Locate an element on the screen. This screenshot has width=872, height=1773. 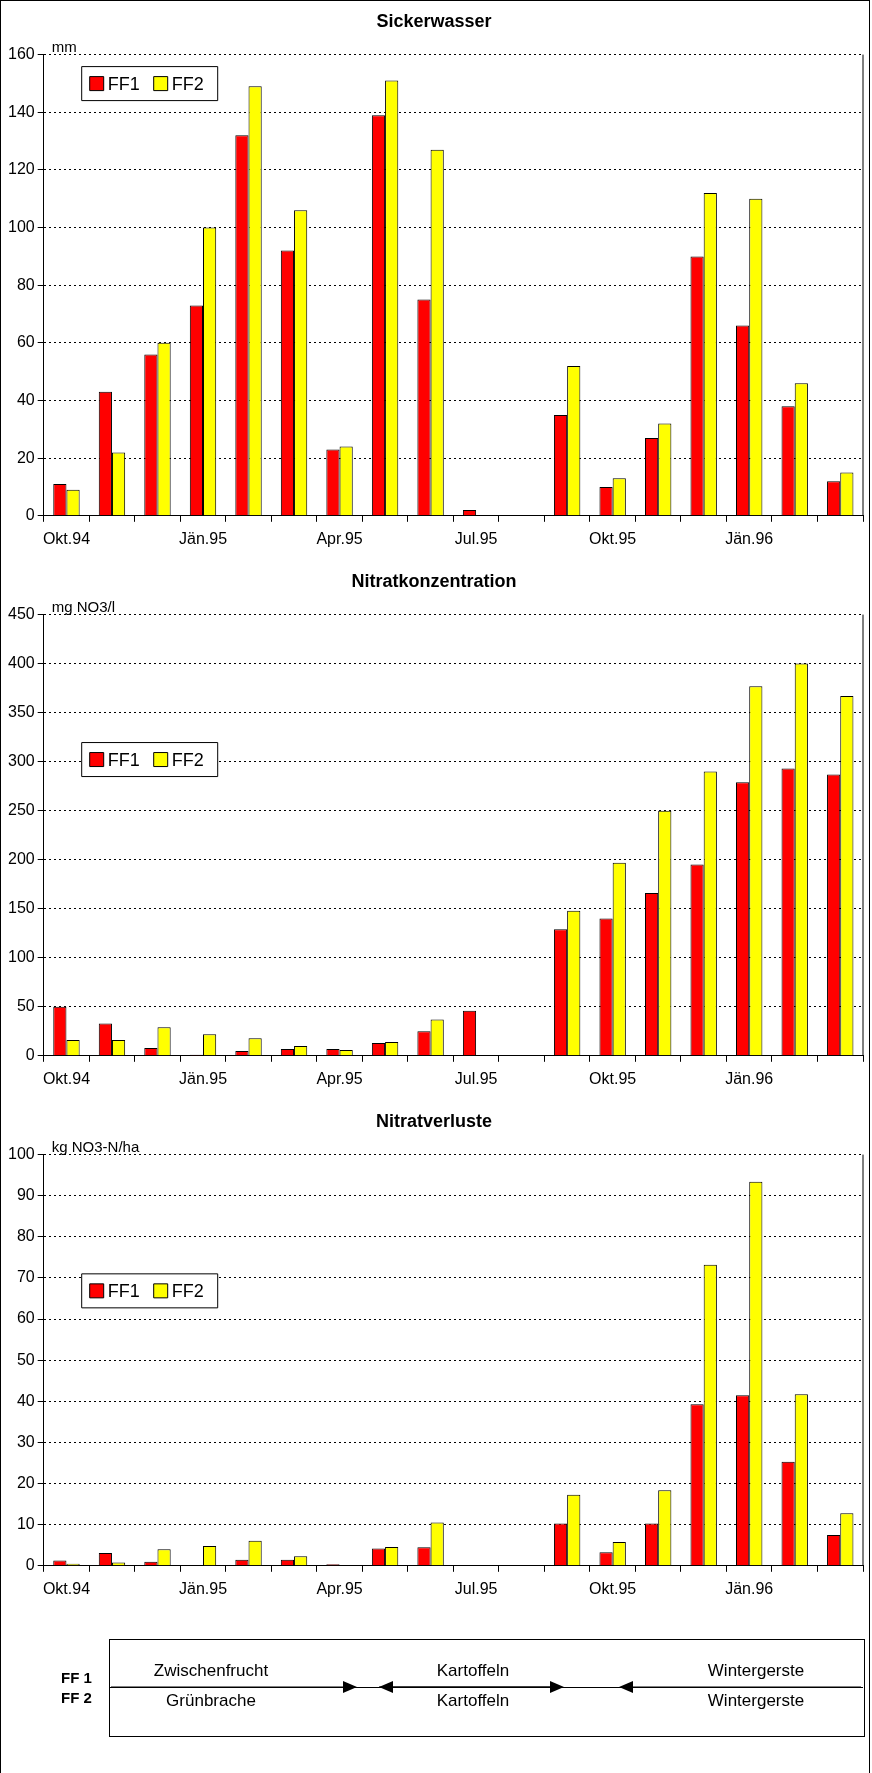
y-tick-label: 10 is located at coordinates (25, 1524).